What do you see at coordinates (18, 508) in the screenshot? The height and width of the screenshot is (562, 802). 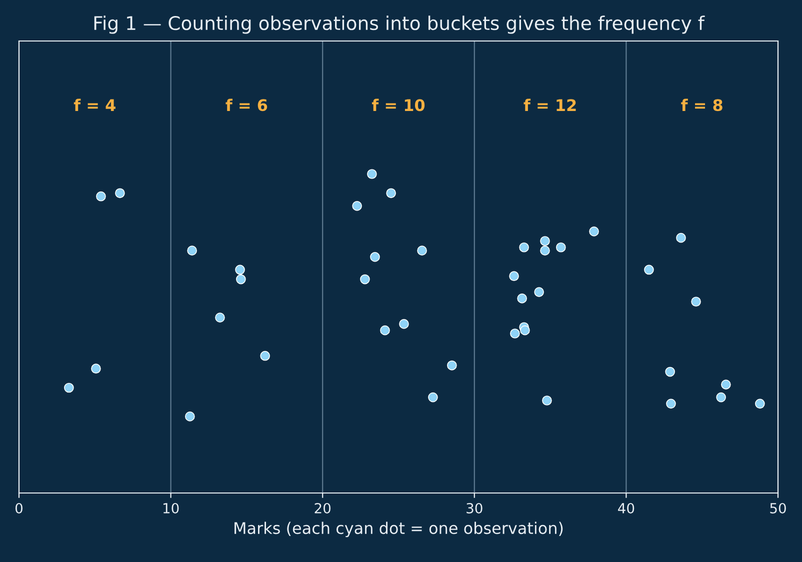 I see `x-tick-label: 0` at bounding box center [18, 508].